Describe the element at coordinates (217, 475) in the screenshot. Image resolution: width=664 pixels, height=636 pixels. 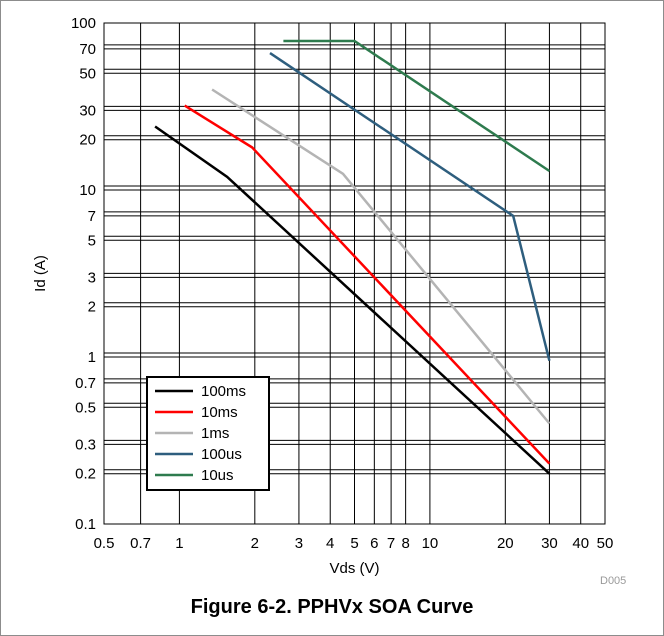
I see `legend-label: 10us` at that location.